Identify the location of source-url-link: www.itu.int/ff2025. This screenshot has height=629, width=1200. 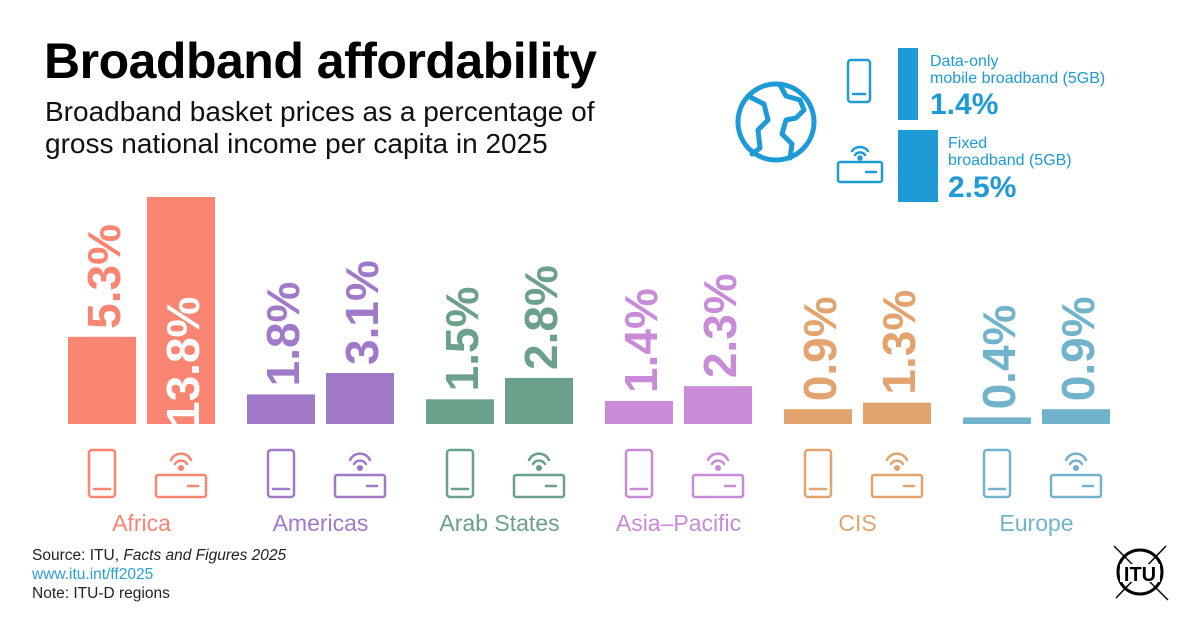
(93, 574).